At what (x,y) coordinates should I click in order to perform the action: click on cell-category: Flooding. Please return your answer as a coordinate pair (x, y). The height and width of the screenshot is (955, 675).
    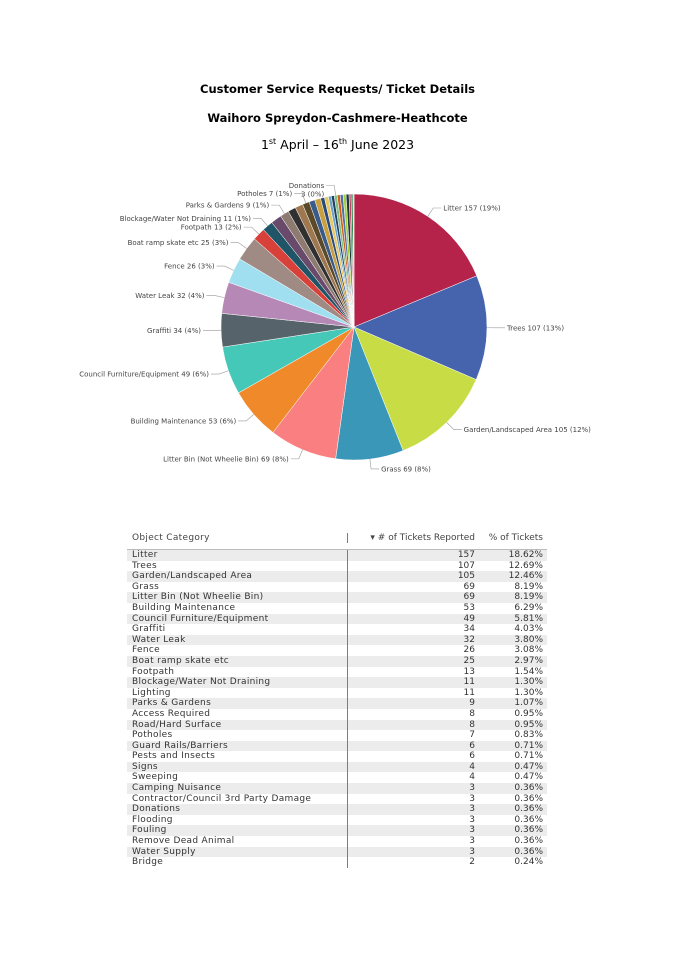
    Looking at the image, I should click on (152, 819).